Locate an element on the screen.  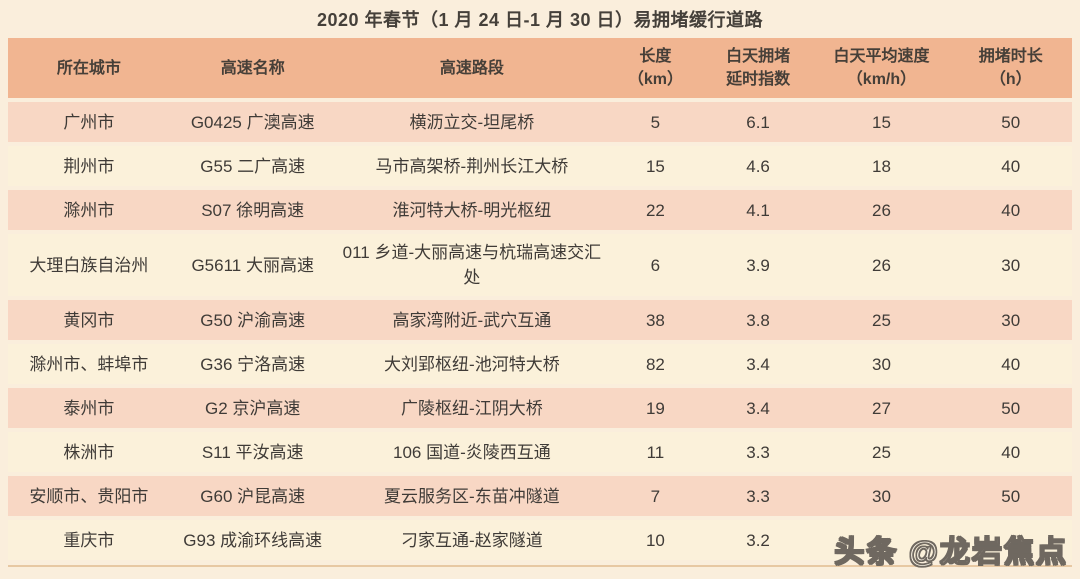
highway-section-cell: 夏云服务区-东苗冲隧道 is located at coordinates (472, 496).